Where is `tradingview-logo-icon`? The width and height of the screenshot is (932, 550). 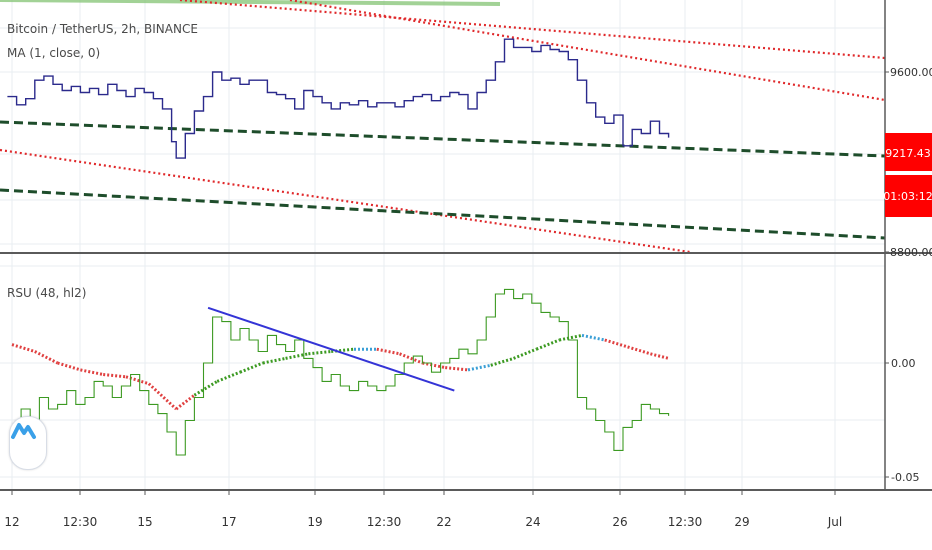 tradingview-logo-icon is located at coordinates (28, 443).